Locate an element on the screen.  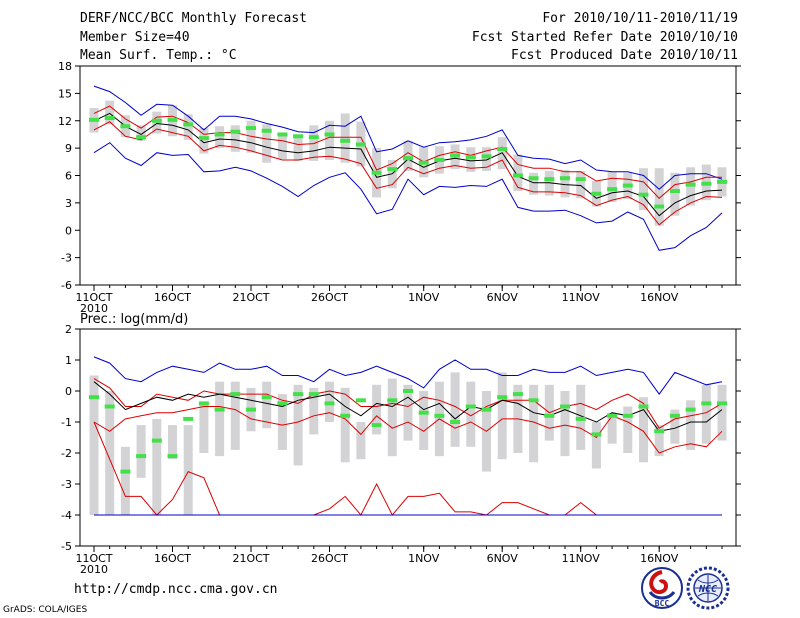
temp-xtick-label-1: 16OCT is located at coordinates (172, 297).